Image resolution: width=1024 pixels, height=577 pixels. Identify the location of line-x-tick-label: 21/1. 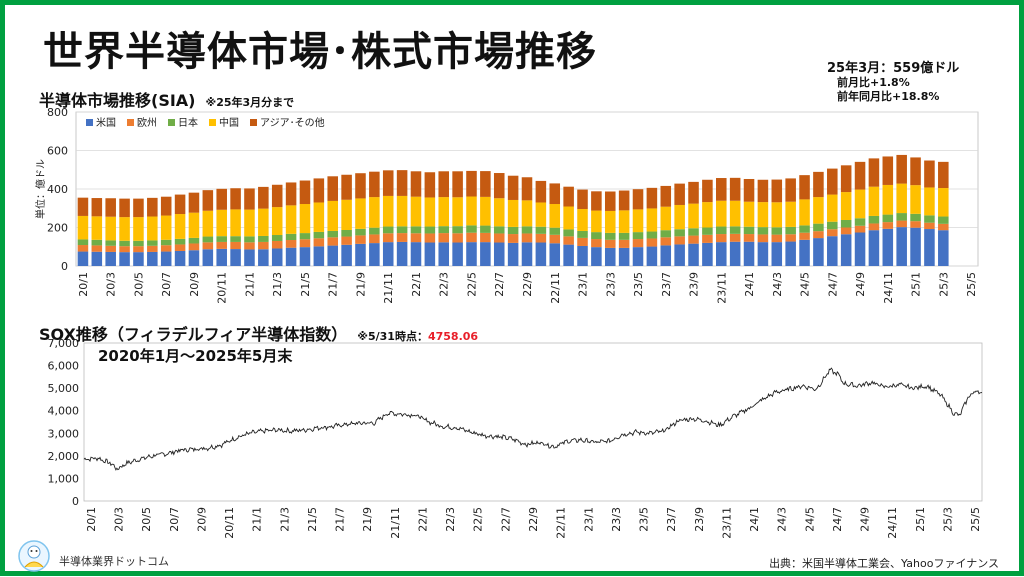
(257, 519).